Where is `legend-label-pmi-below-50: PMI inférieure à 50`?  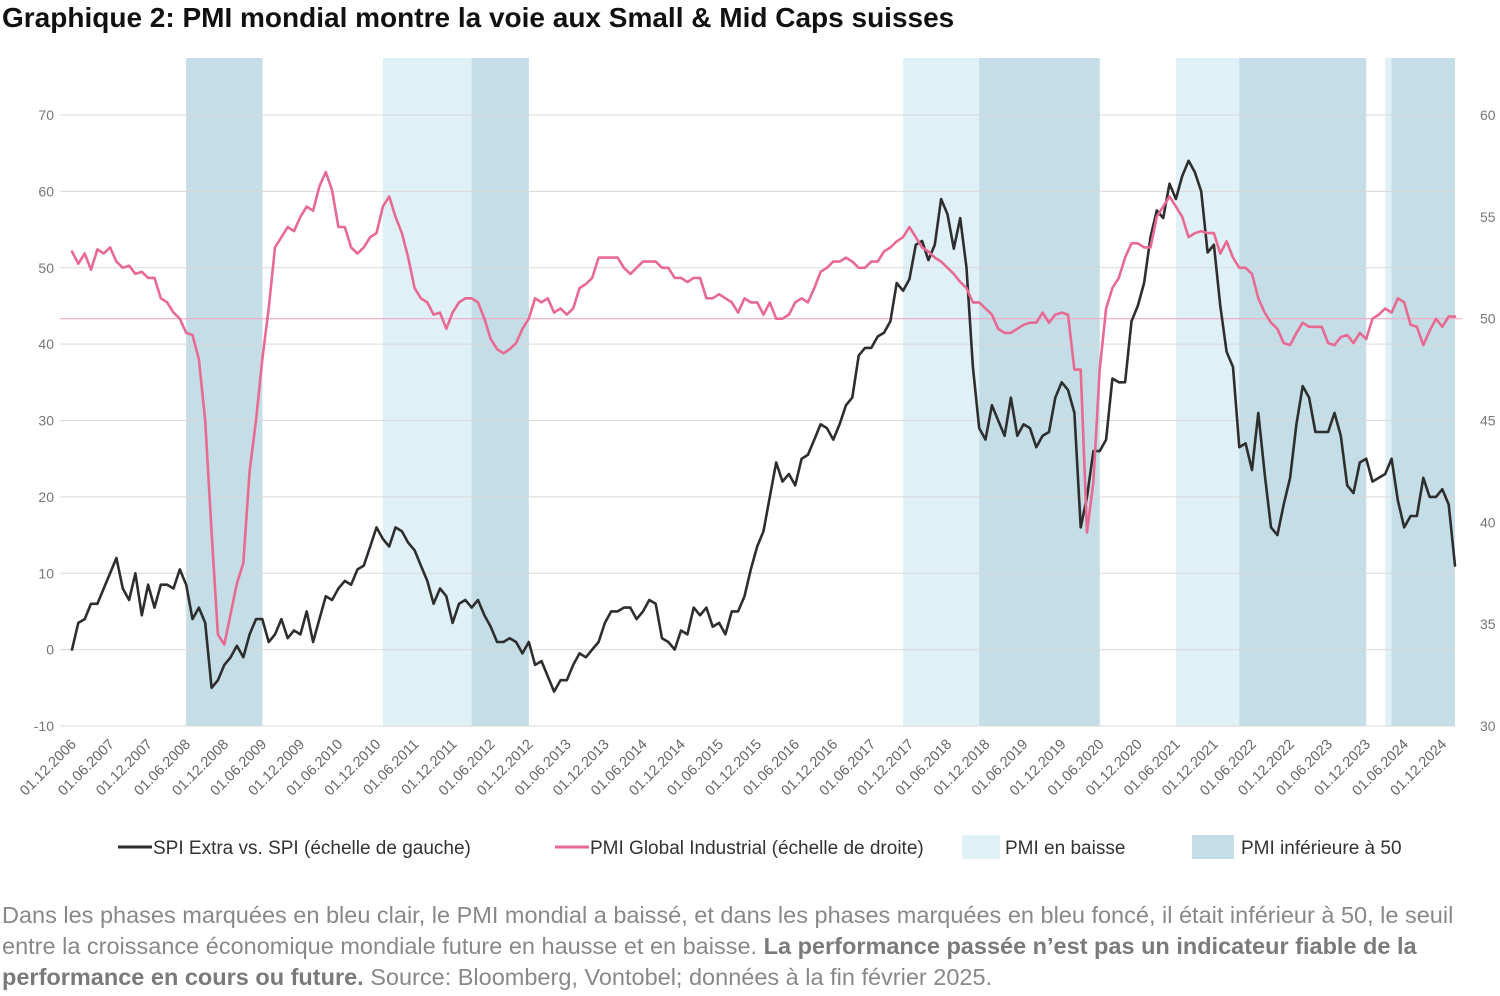 legend-label-pmi-below-50: PMI inférieure à 50 is located at coordinates (1321, 848).